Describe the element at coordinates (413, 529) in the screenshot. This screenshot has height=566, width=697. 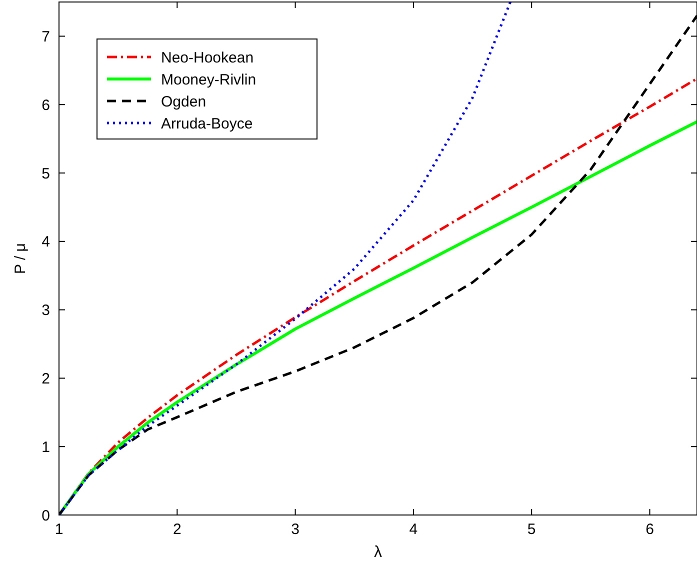
I see `x-tick-label: 4` at that location.